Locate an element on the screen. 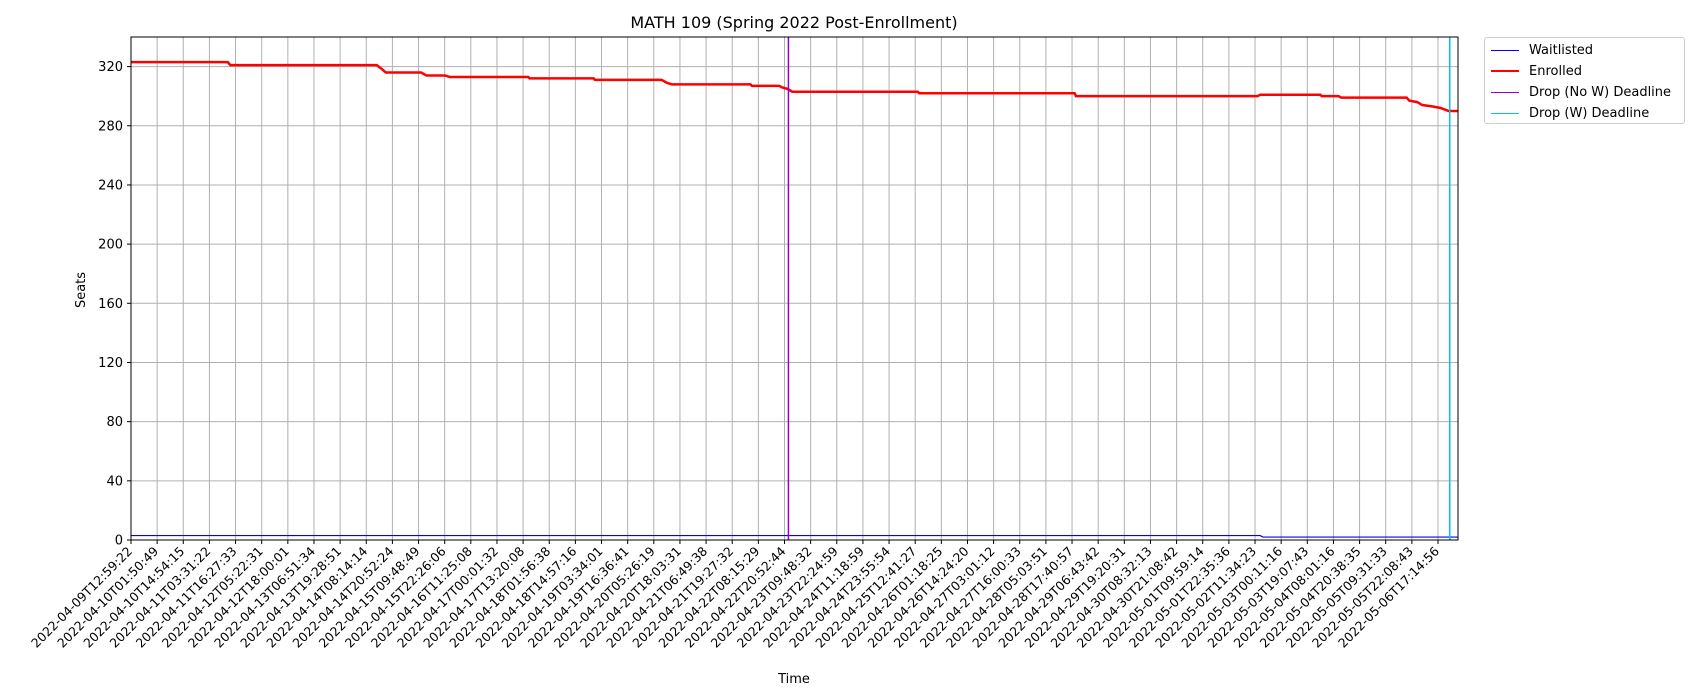 The image size is (1700, 700). chart-title: MATH 109 (Spring 2022 Post-Enrollment) is located at coordinates (793, 22).